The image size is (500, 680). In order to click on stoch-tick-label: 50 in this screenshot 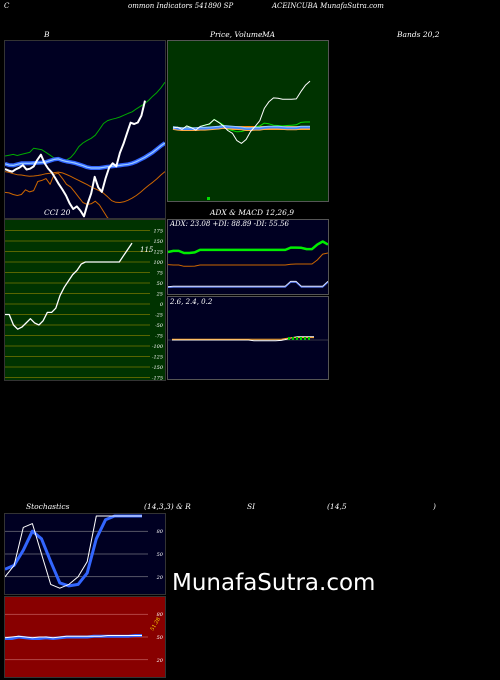, I will do `click(160, 555)`.